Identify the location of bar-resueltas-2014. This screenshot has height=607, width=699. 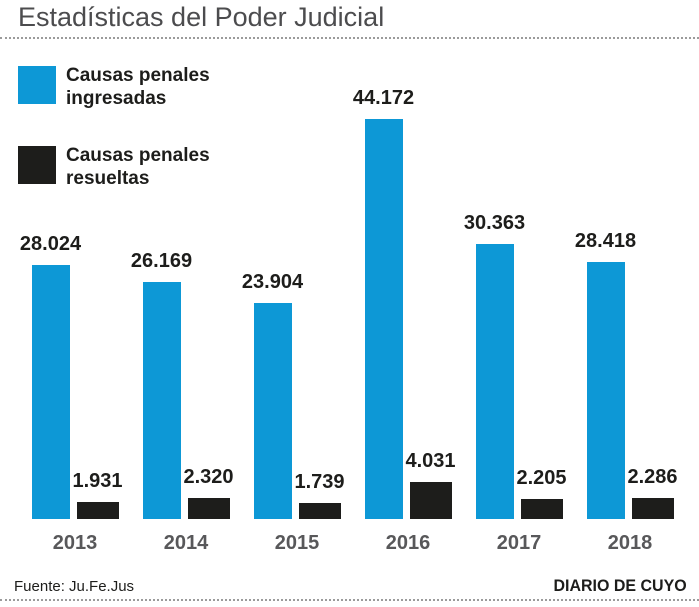
(208, 508).